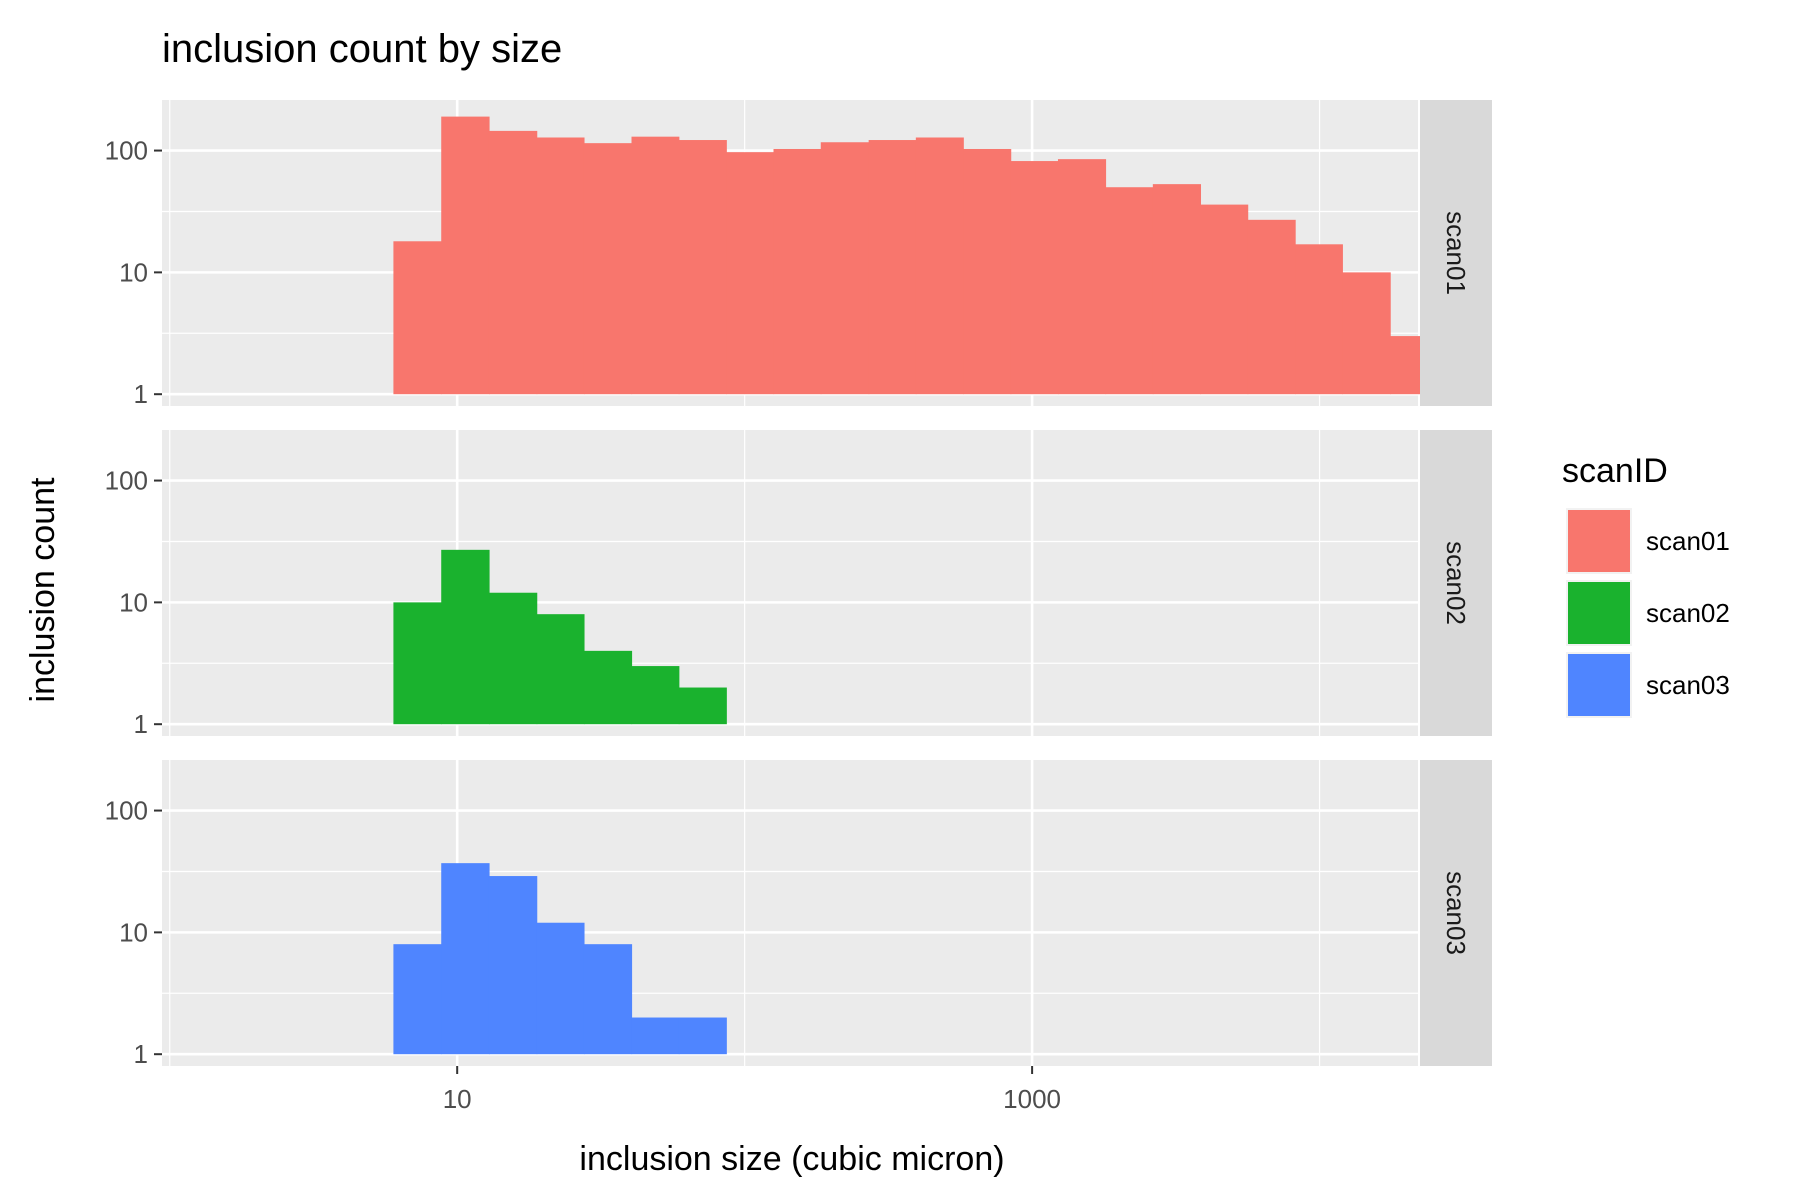  I want to click on legend-key-scan02, so click(1599, 613).